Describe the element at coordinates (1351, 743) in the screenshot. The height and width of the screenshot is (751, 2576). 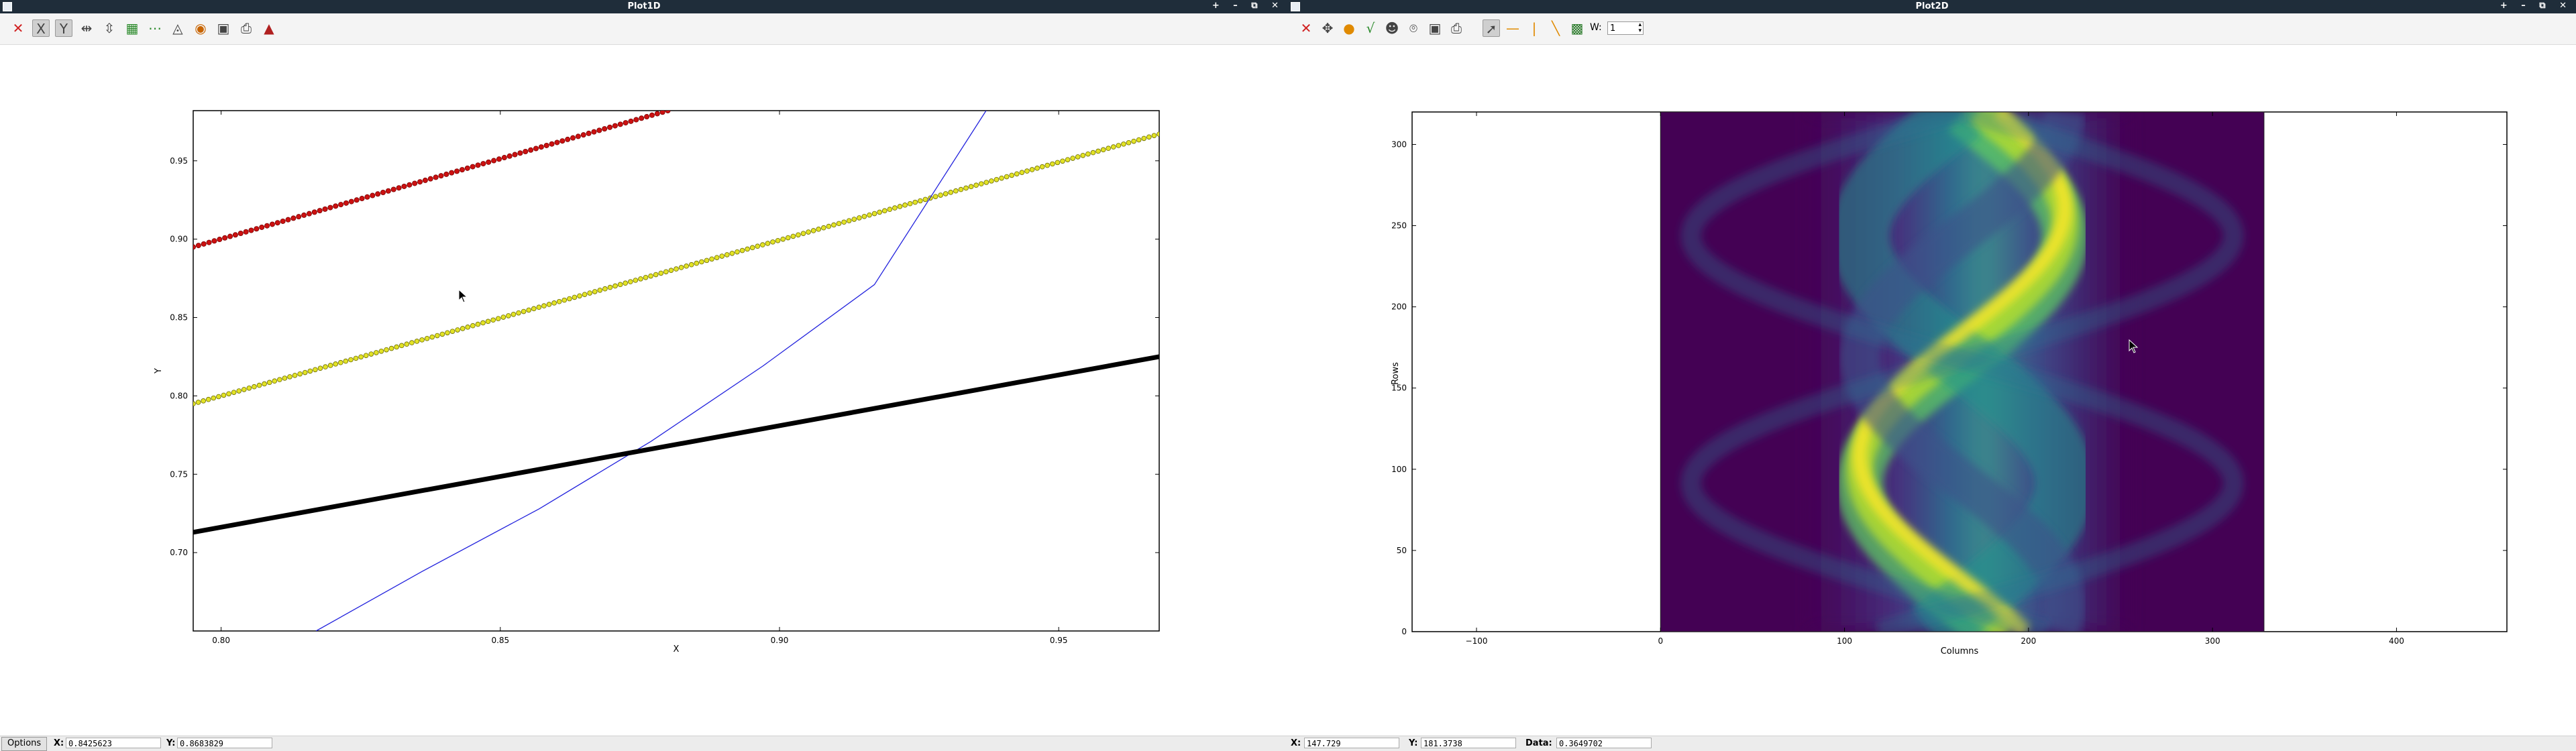
I see `x-coord-field: 147.729` at that location.